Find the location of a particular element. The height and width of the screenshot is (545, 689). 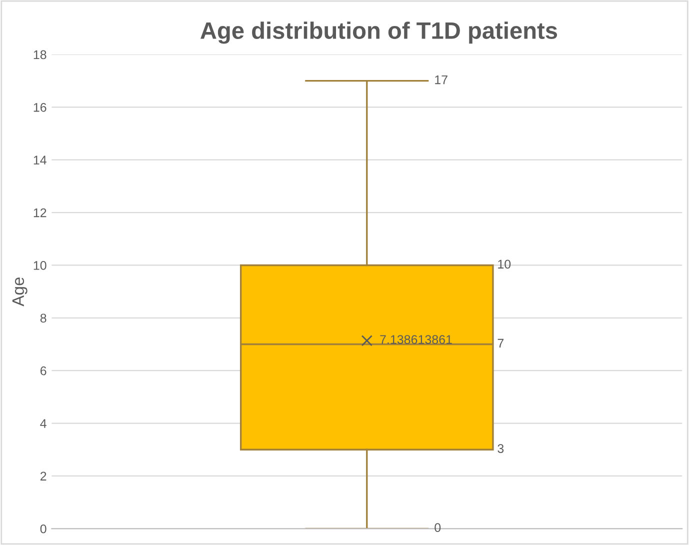

y-tick-label: 12 is located at coordinates (40, 213).